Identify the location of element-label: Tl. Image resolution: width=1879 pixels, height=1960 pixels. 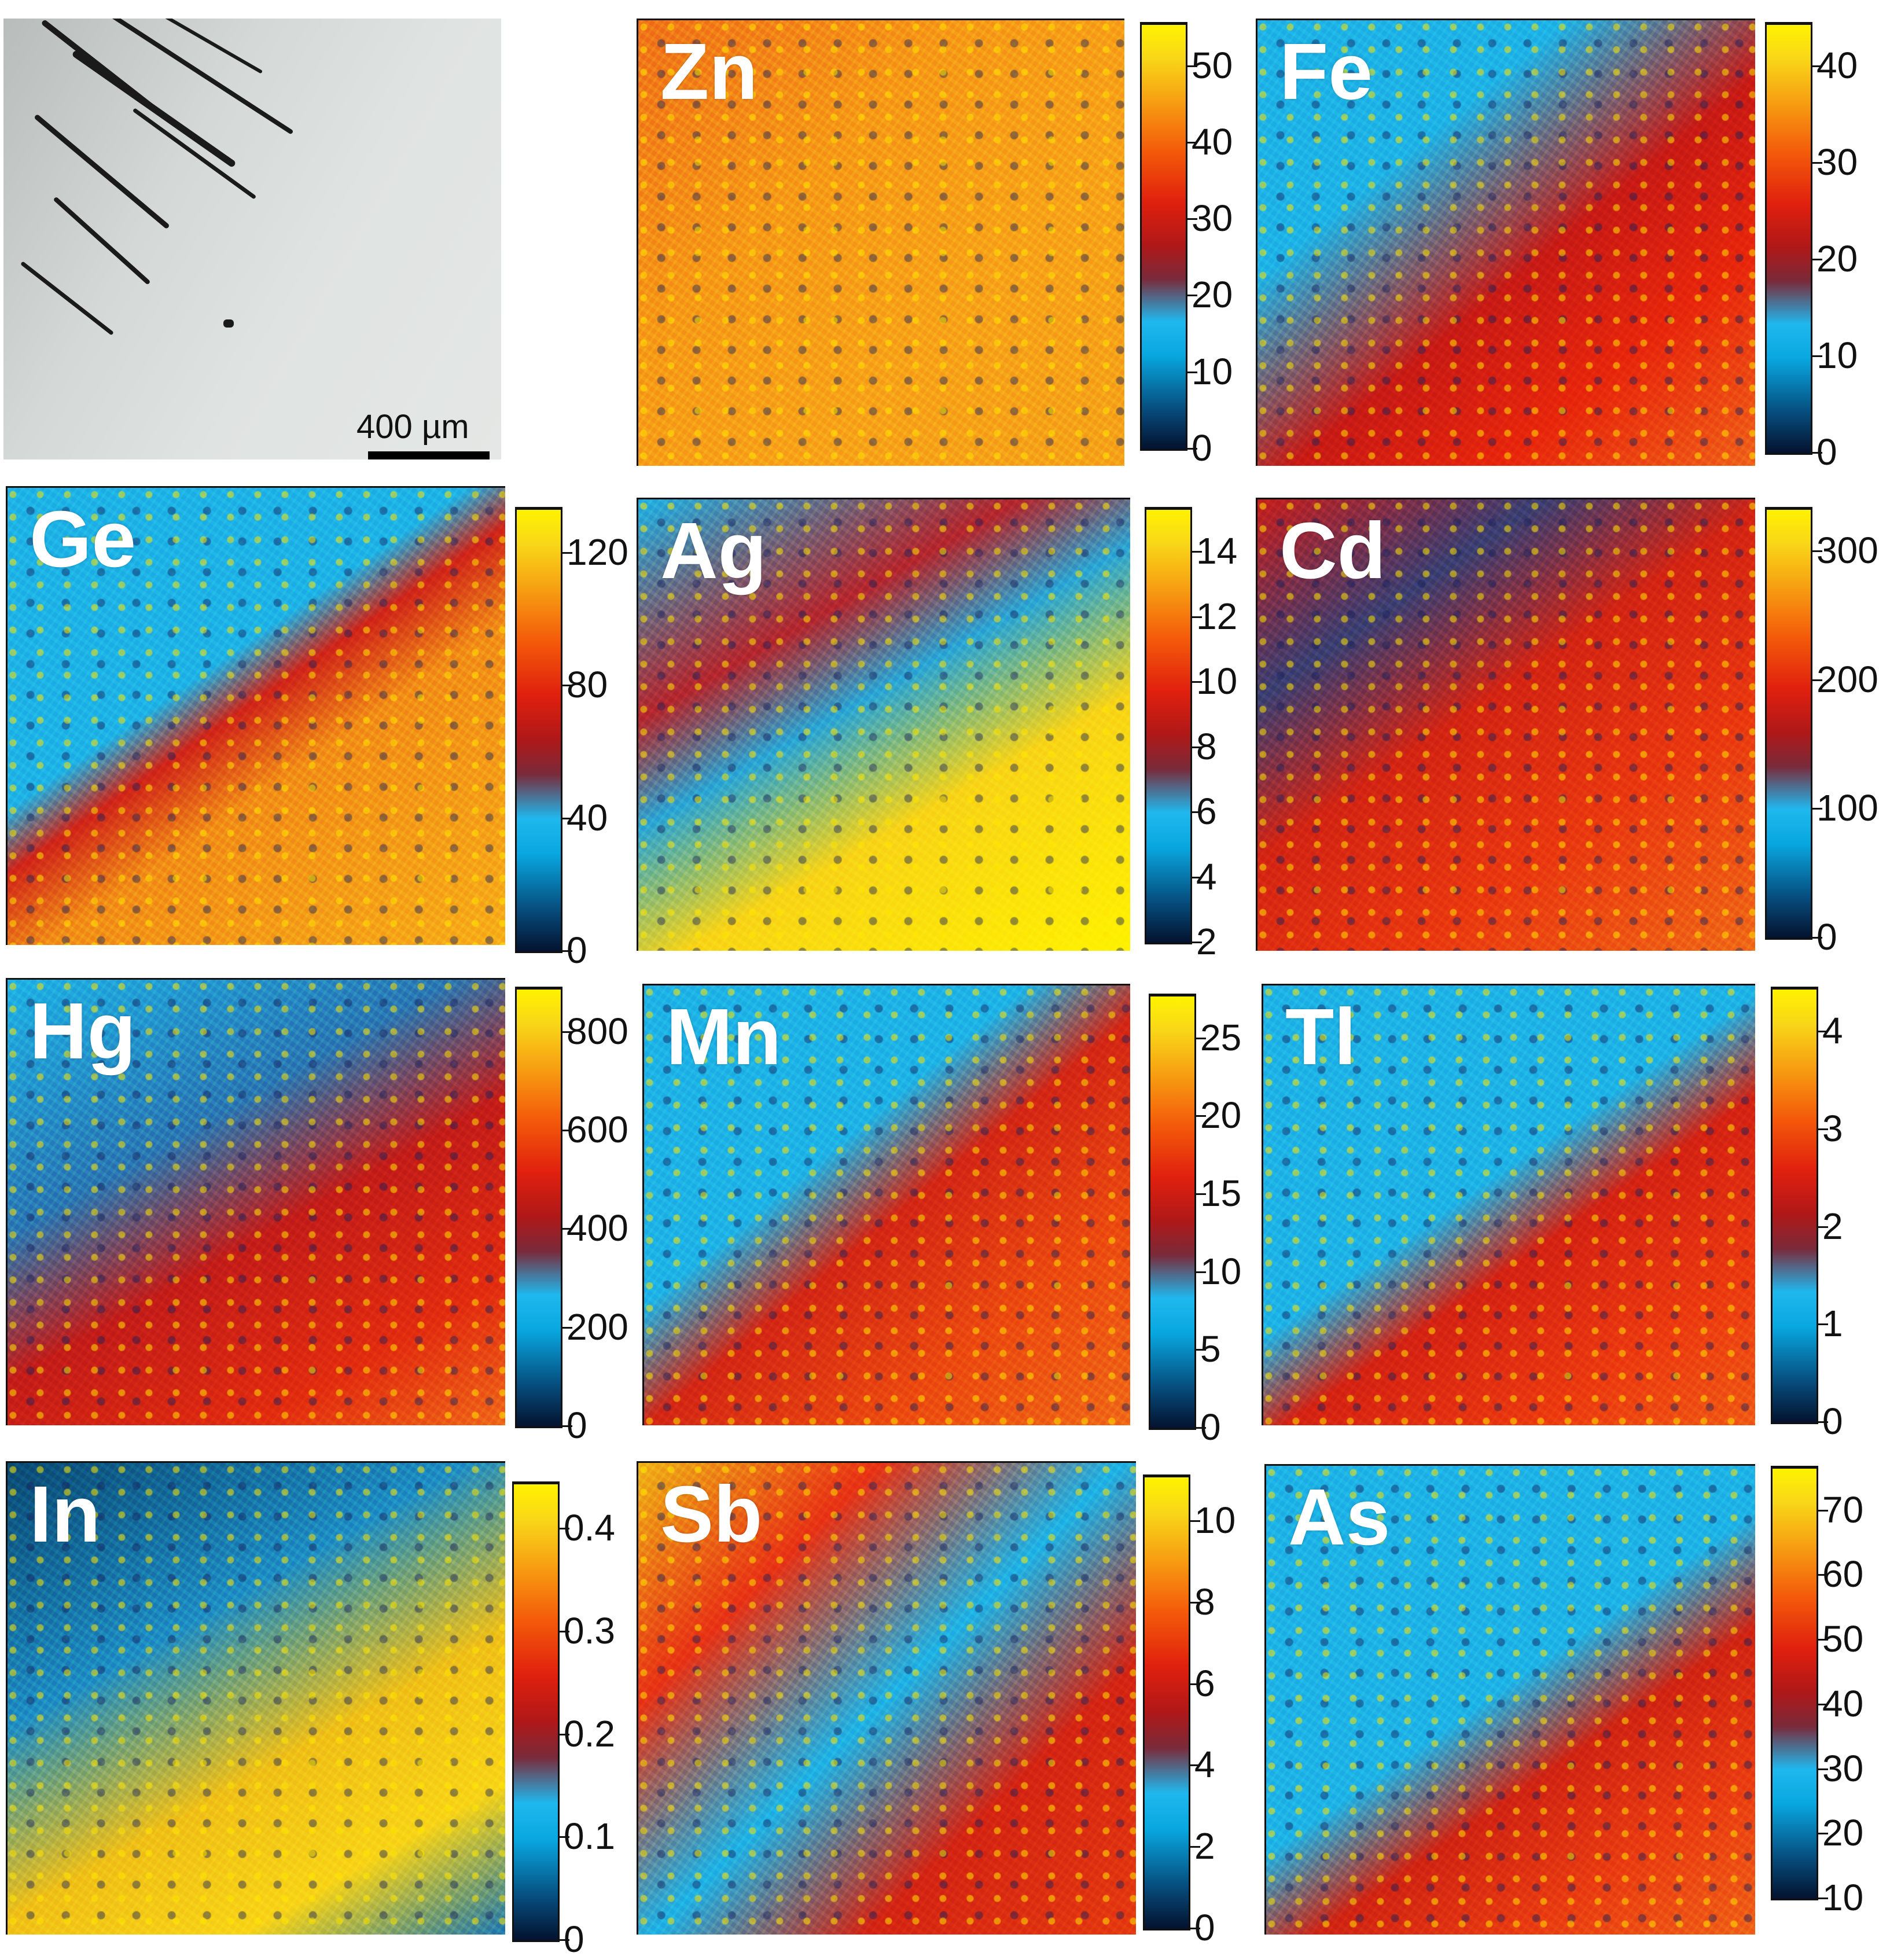
(1320, 1037).